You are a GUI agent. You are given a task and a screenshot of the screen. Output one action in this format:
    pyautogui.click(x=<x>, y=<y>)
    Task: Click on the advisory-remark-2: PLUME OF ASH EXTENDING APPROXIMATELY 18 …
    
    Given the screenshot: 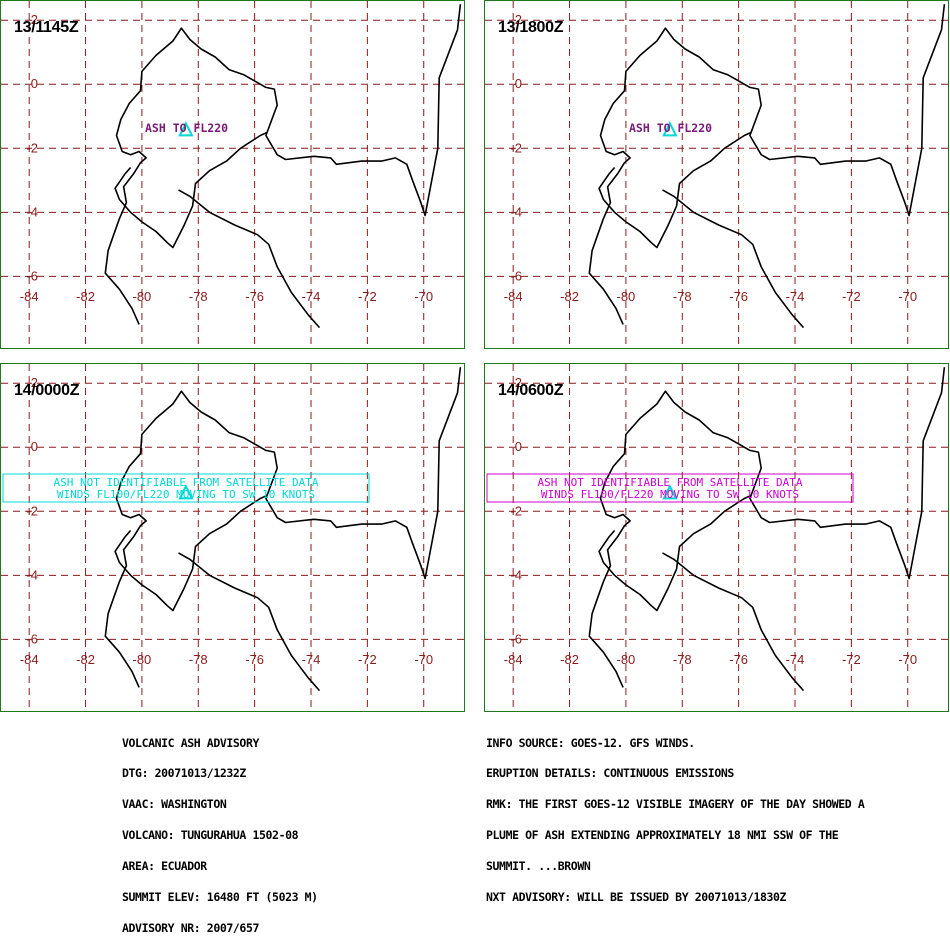 What is the action you would take?
    pyautogui.click(x=662, y=835)
    